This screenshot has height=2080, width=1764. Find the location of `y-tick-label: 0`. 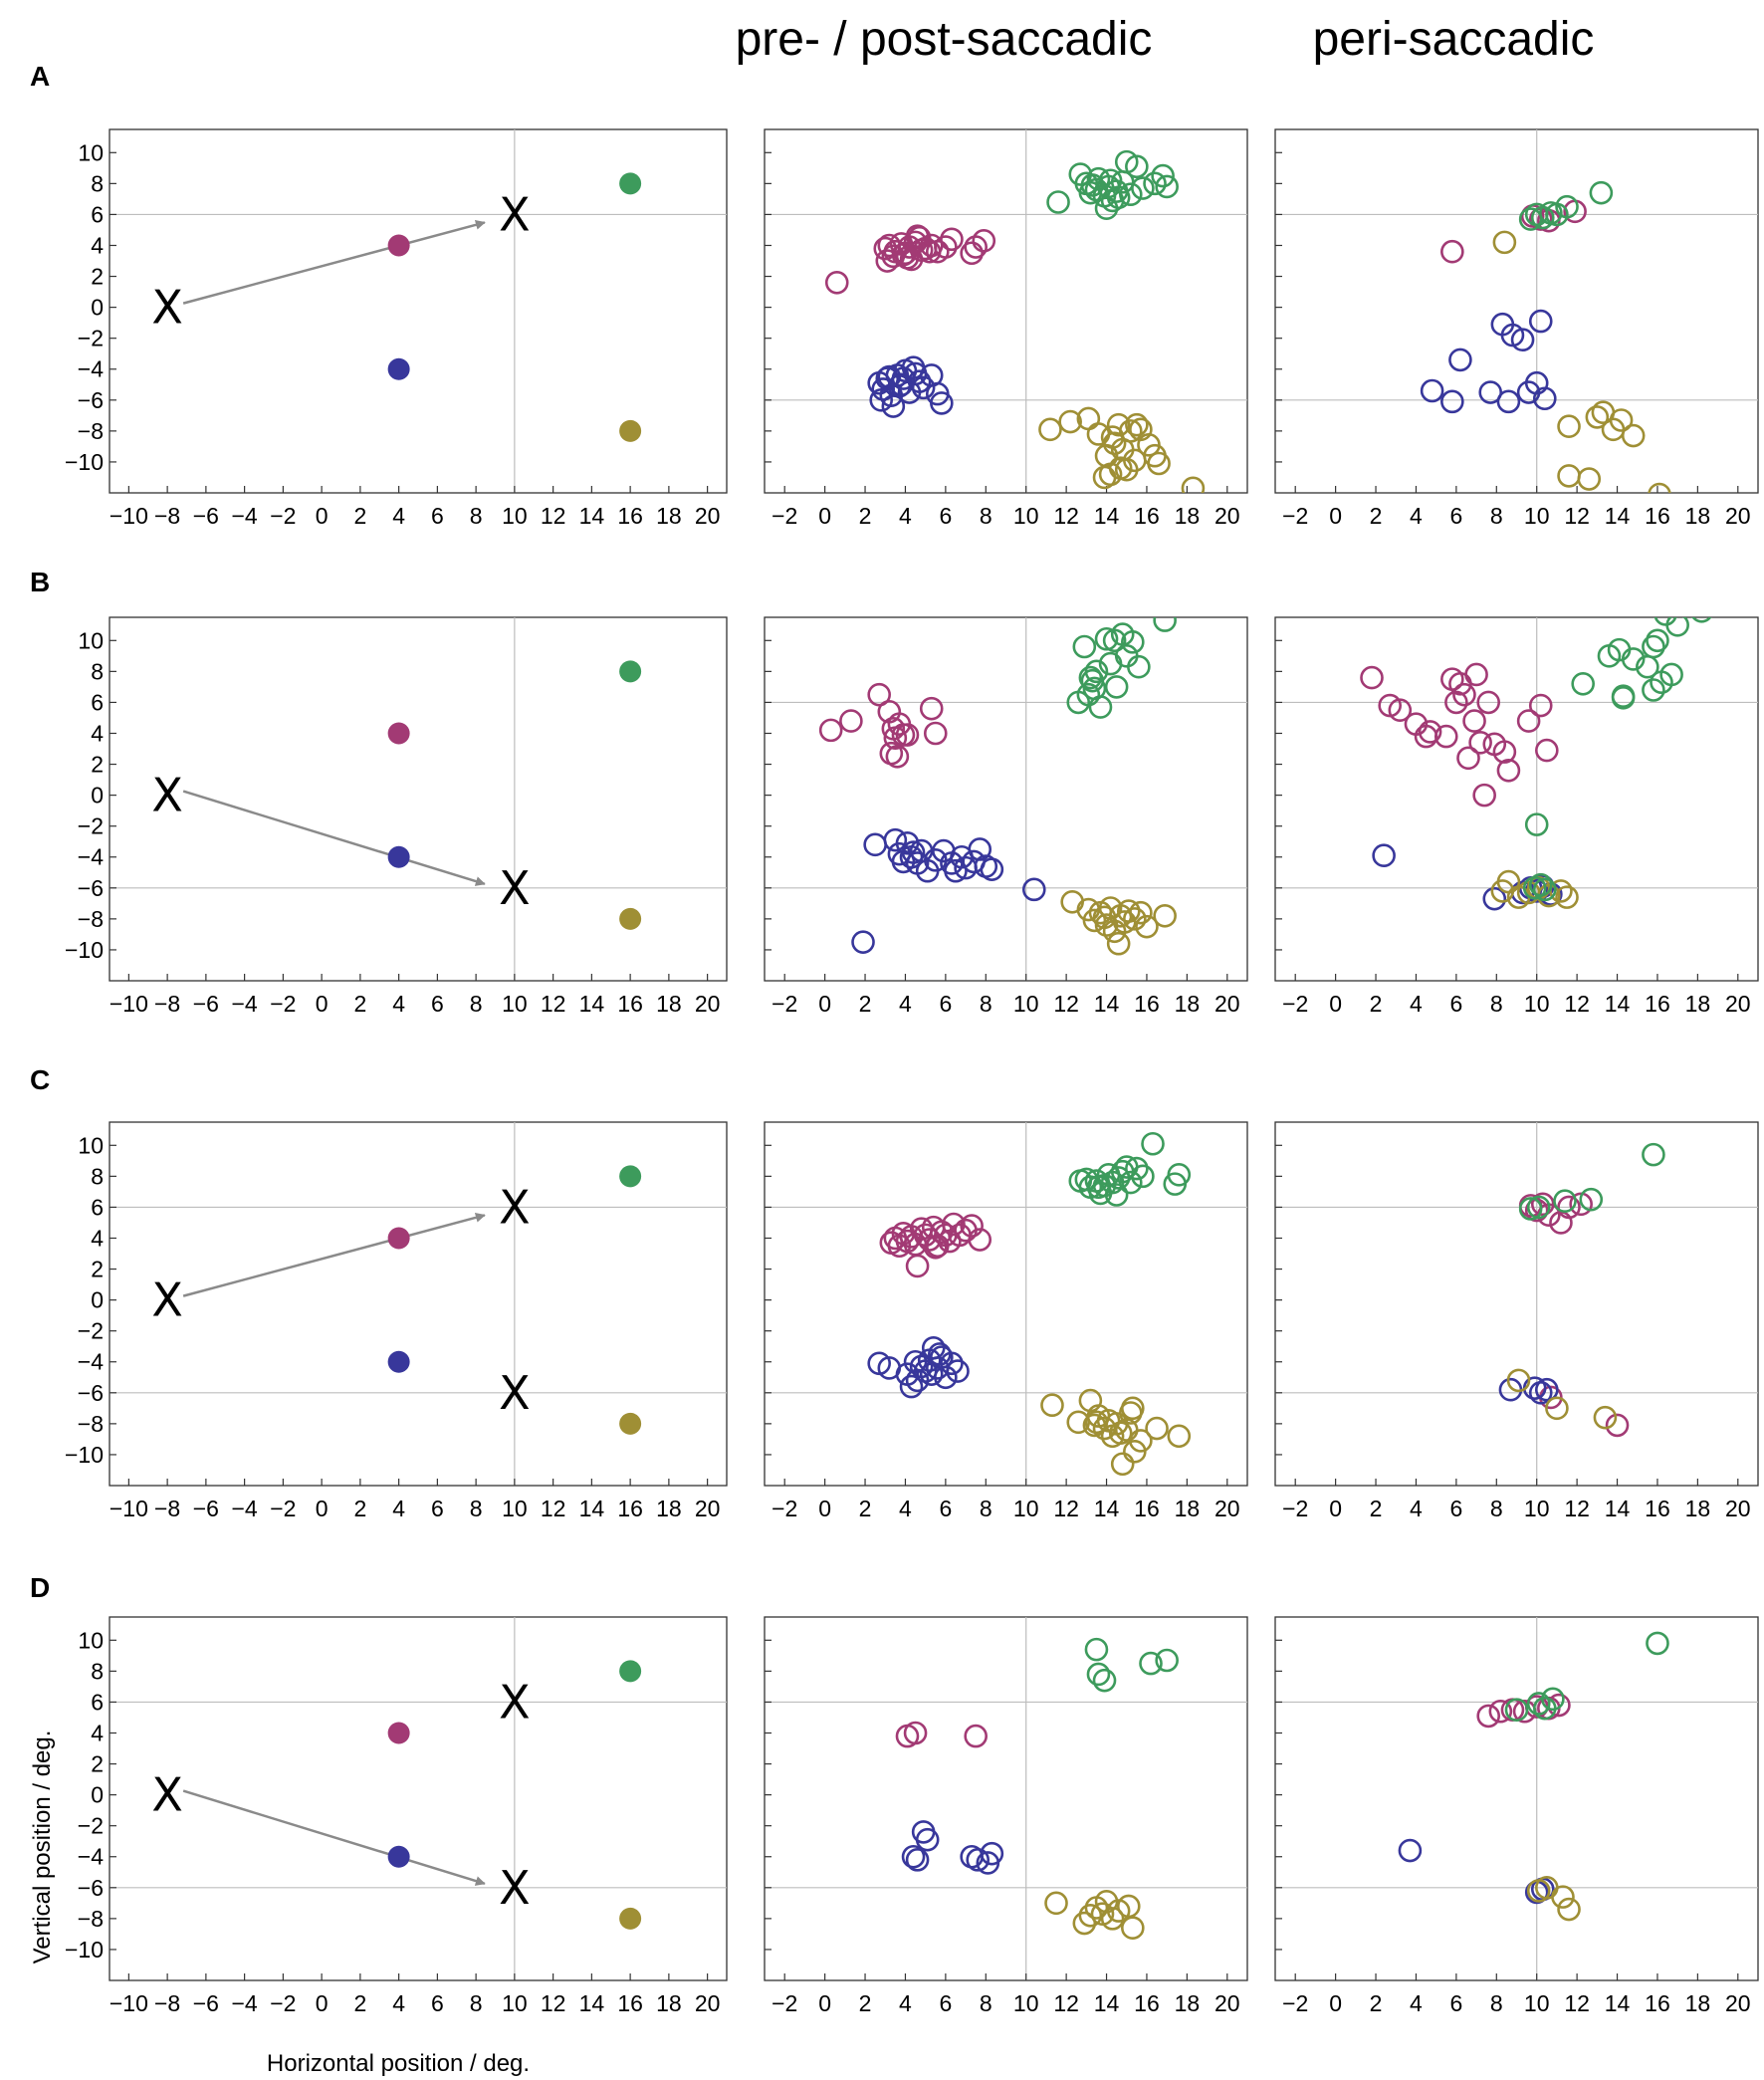

y-tick-label: 0 is located at coordinates (98, 1300).